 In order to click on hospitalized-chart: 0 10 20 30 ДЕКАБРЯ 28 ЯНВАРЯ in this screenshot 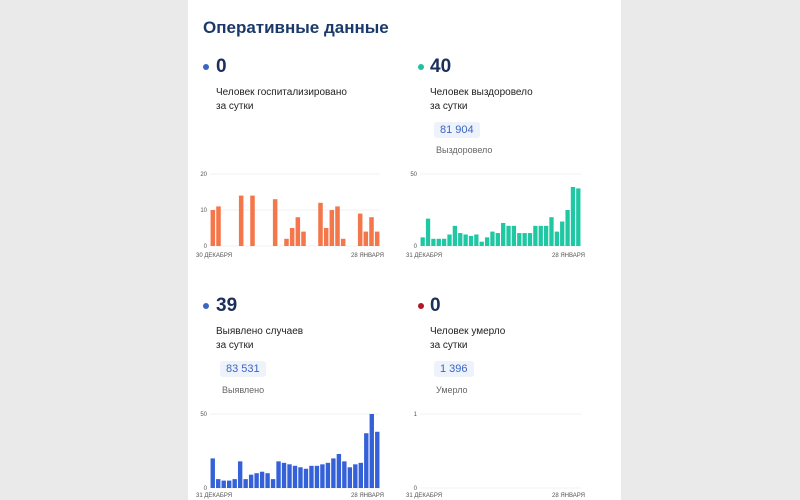, I will do `click(290, 215)`.